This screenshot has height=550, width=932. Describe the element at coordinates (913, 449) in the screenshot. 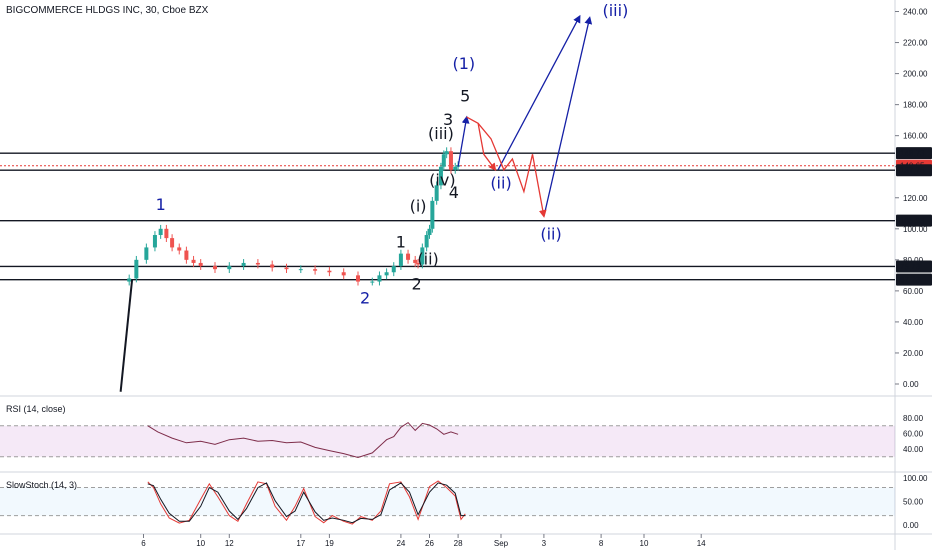

I see `rsi-y-tick-label: 40.00` at that location.